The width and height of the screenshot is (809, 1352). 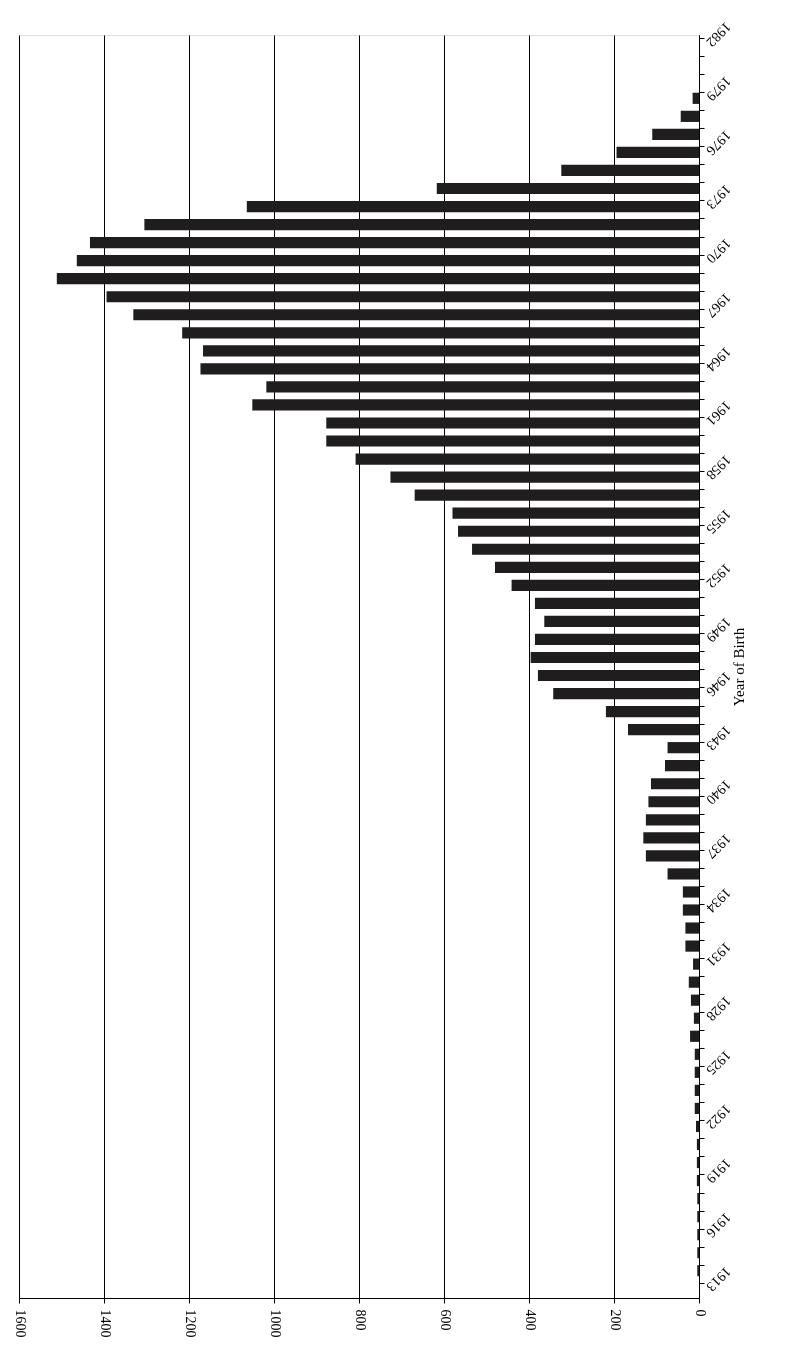 I want to click on x-tick-label: 1400, so click(x=105, y=1323).